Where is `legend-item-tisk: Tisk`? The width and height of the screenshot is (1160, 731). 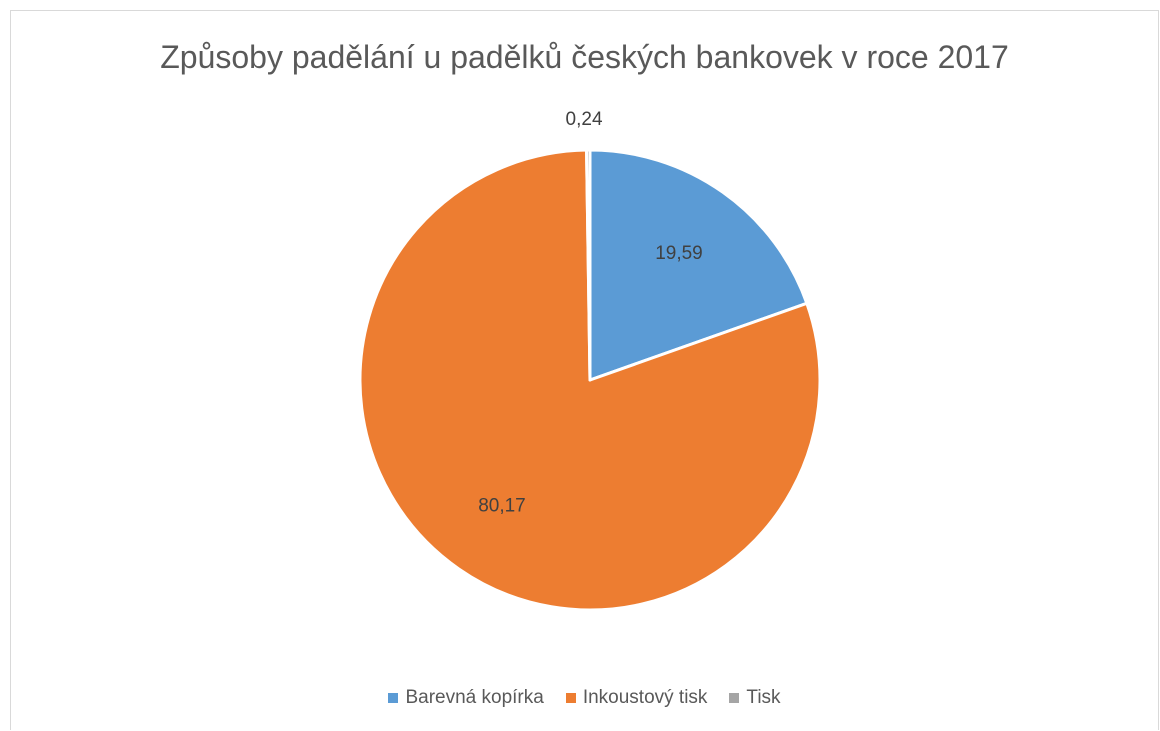
legend-item-tisk: Tisk is located at coordinates (755, 698).